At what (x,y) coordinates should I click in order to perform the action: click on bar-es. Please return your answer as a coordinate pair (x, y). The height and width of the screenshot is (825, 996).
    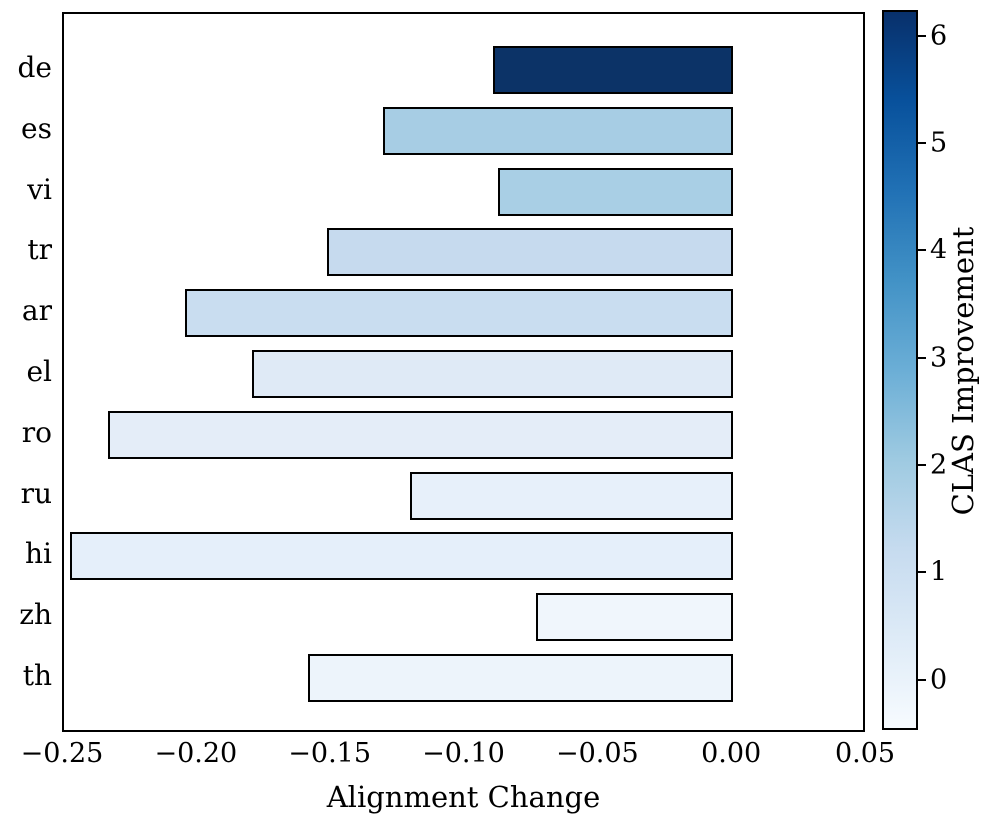
    Looking at the image, I should click on (558, 130).